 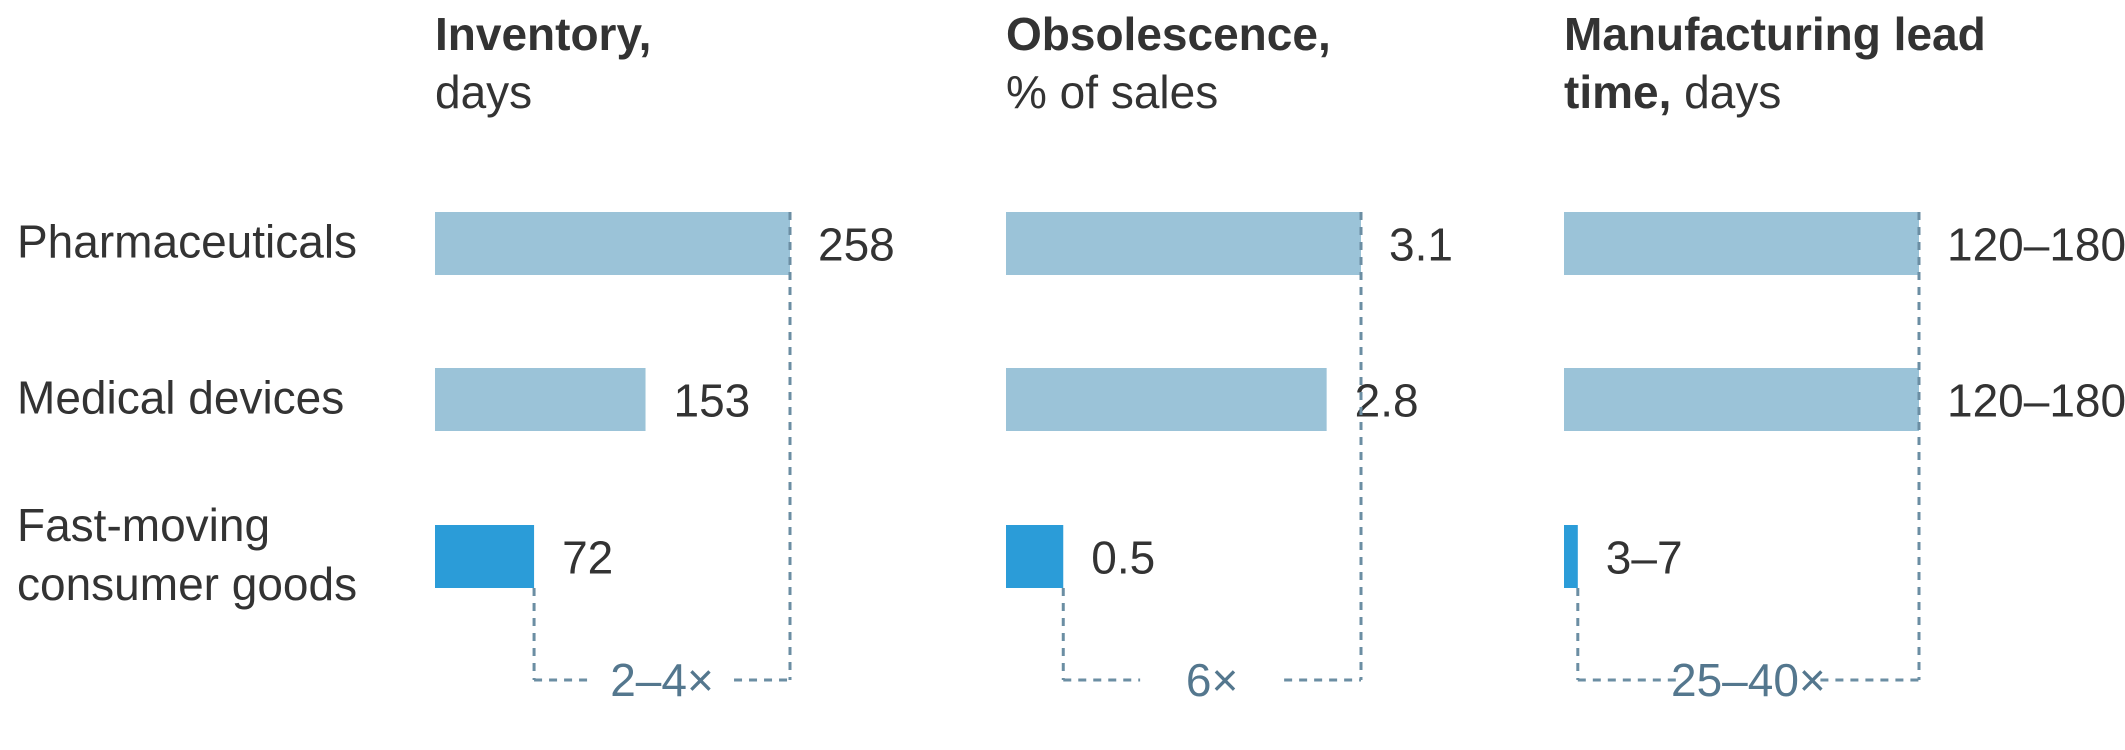 I want to click on panel-title-line: % of sales, so click(x=1112, y=92).